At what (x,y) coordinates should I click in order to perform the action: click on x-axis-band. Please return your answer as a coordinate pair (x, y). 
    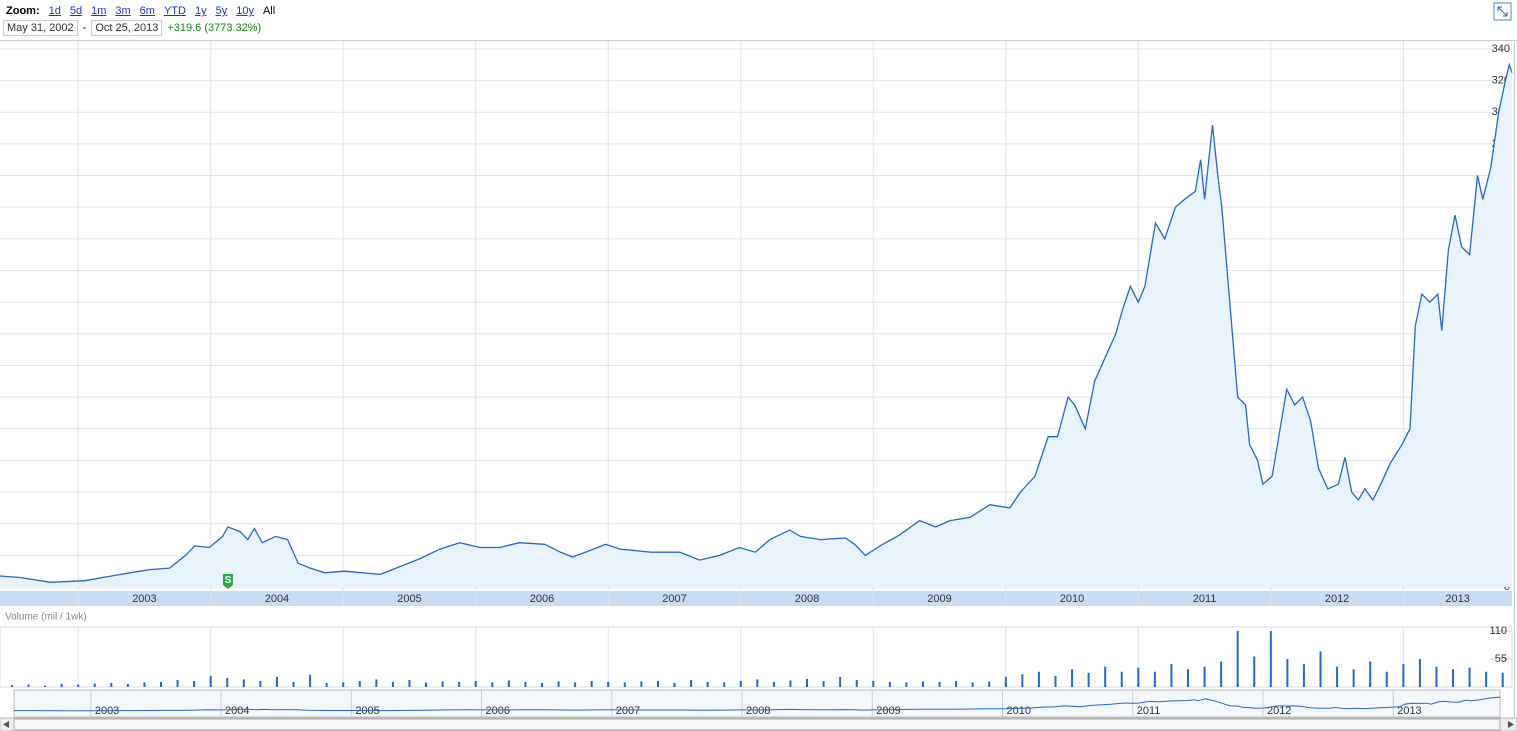
    Looking at the image, I should click on (756, 598).